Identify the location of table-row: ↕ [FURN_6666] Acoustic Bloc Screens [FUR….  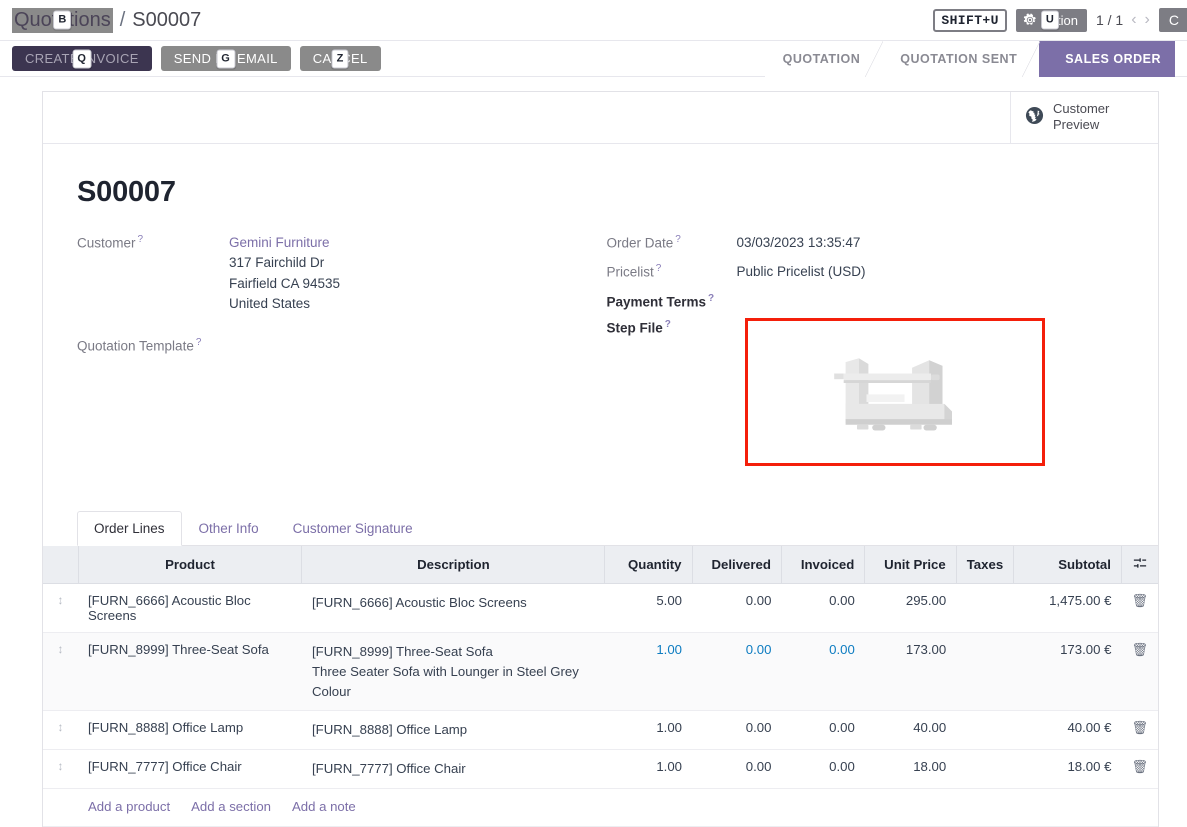
(600, 608).